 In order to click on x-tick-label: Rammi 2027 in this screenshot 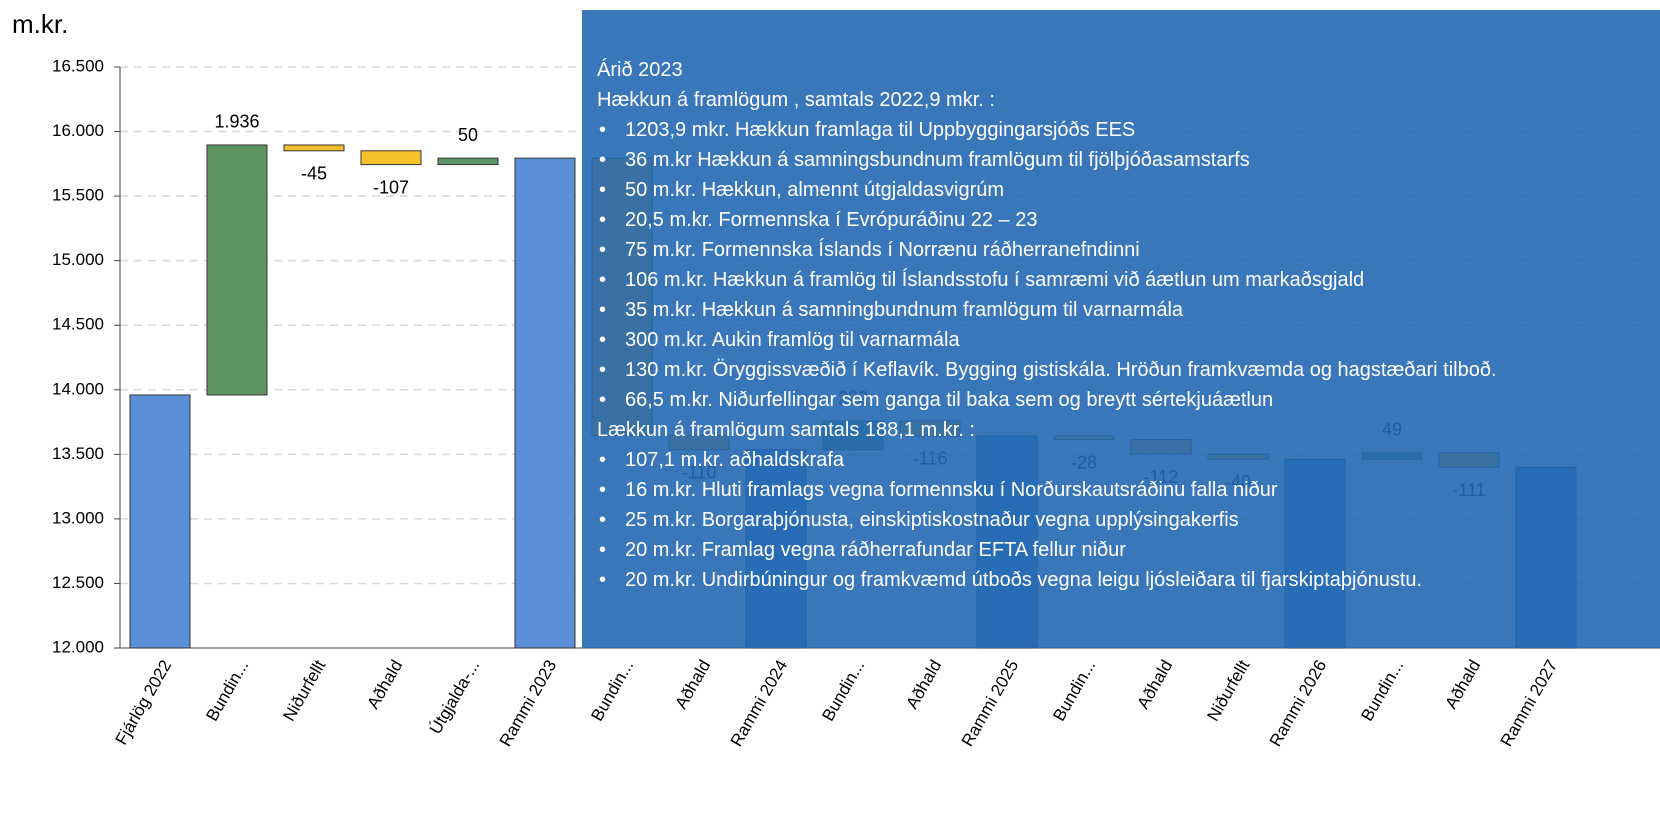, I will do `click(1529, 703)`.